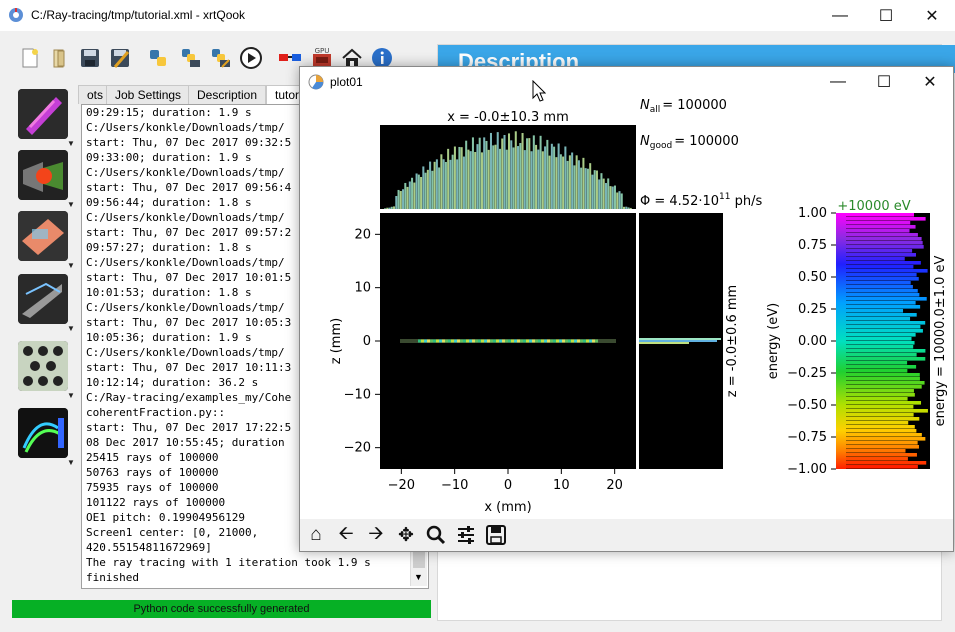  I want to click on tab-job-settings: Job Settings, so click(148, 94).